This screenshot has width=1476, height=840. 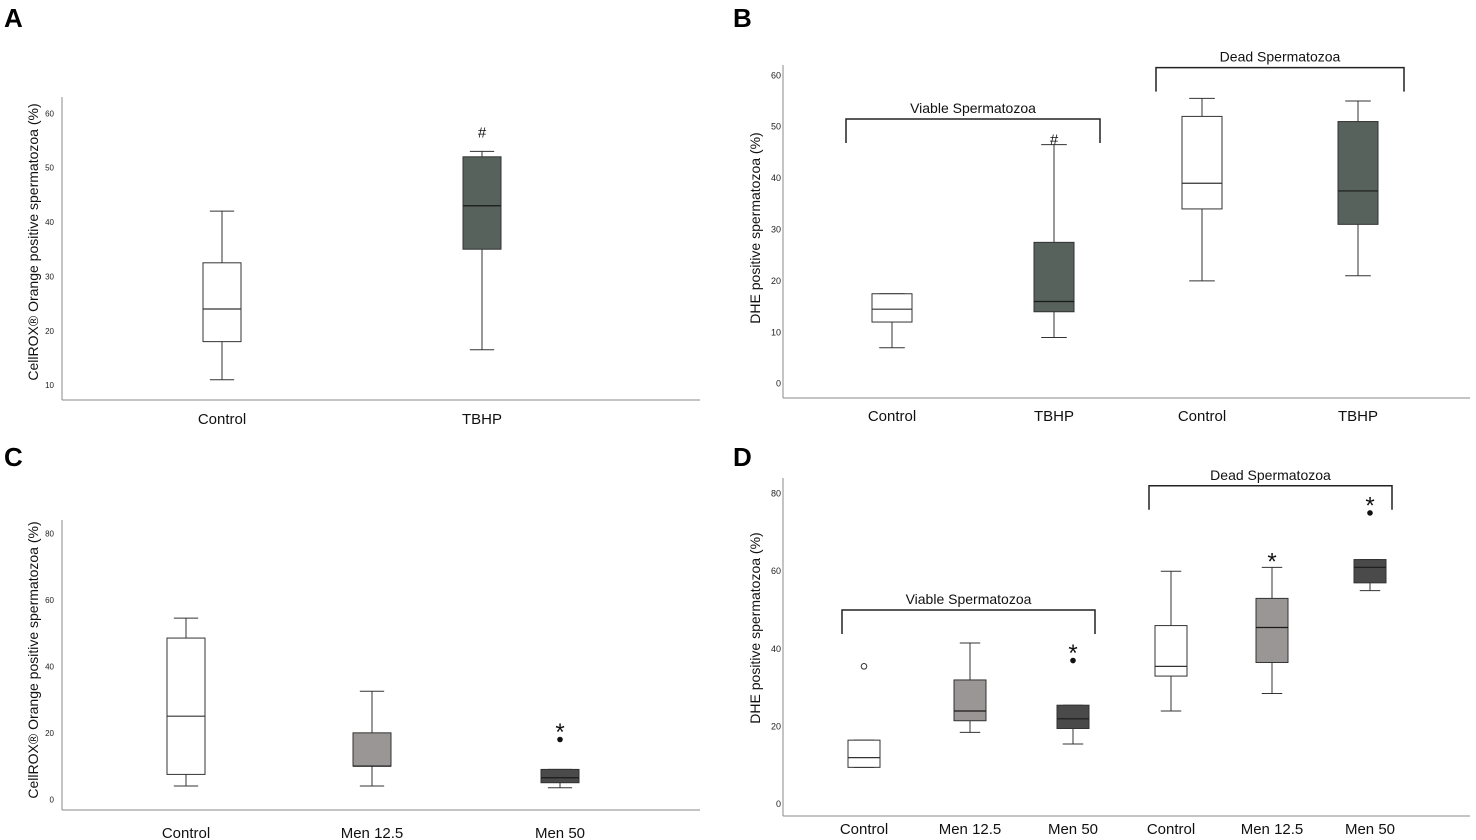 I want to click on panel-label: A, so click(x=13, y=18).